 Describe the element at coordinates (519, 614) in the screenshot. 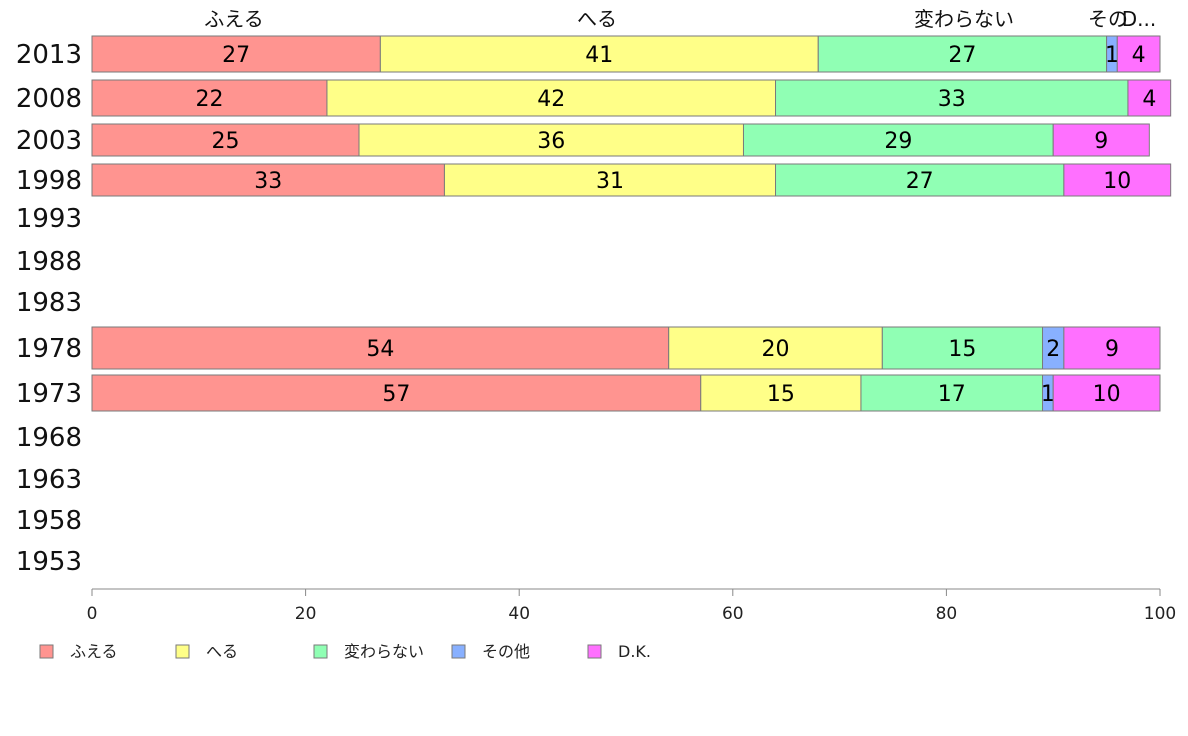

I see `x-tick-label: 40` at that location.